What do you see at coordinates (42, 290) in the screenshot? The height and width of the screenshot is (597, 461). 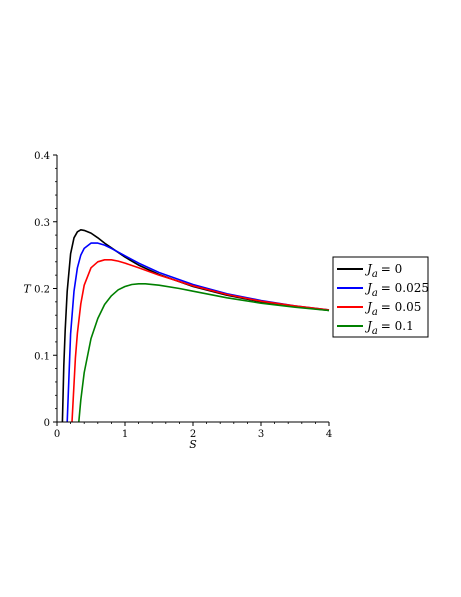 I see `y-tick-label: 0.2` at bounding box center [42, 290].